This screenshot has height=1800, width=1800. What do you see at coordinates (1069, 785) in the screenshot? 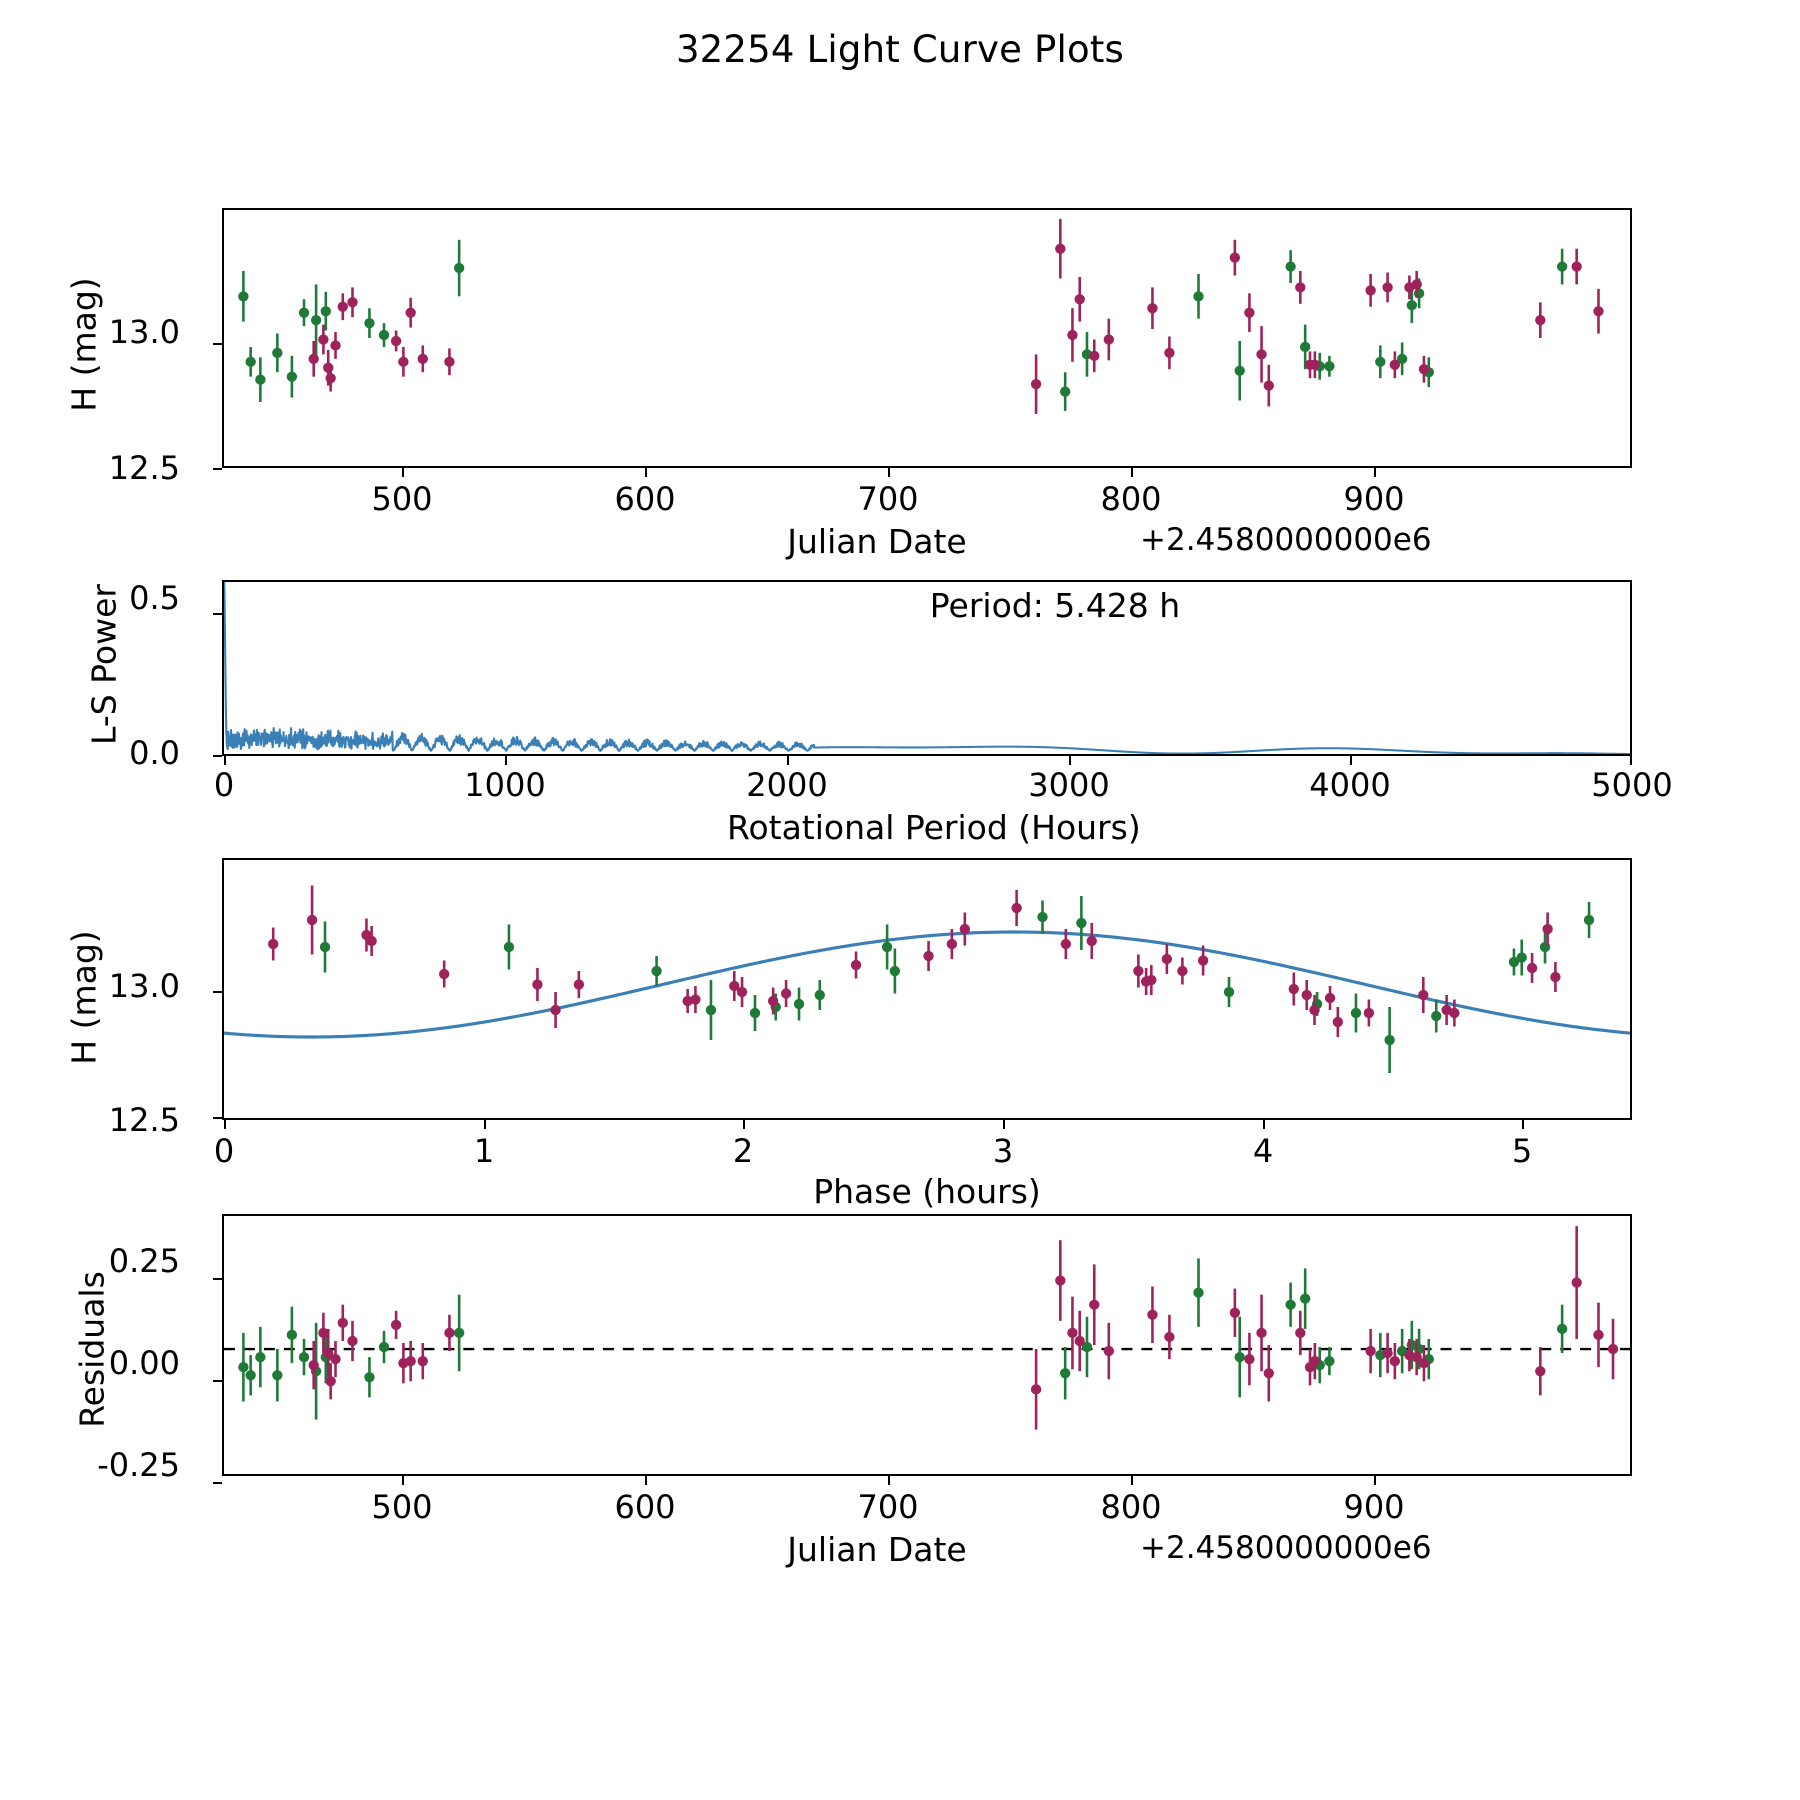
I see `periodogram-xtick-3000: 3000` at bounding box center [1069, 785].